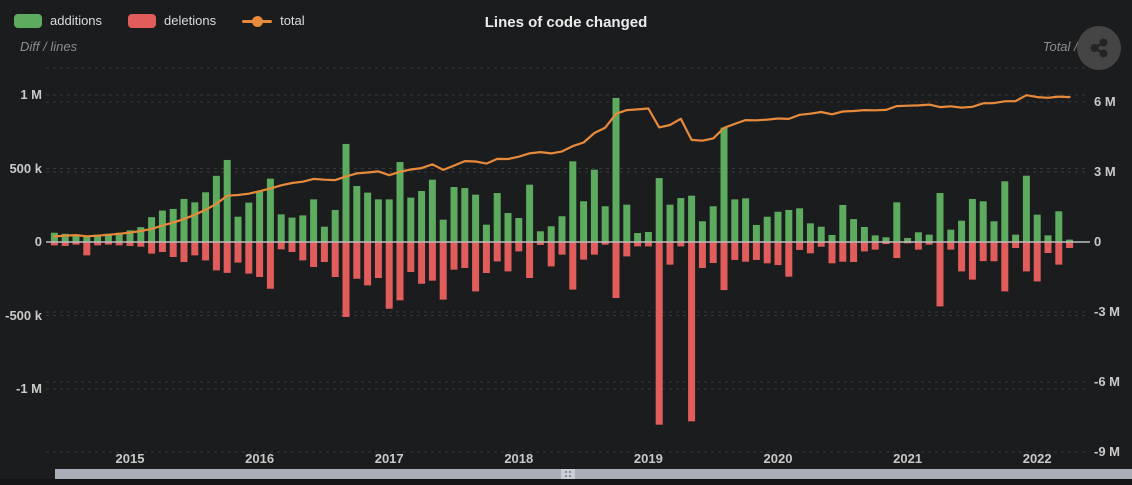 This screenshot has width=1132, height=485. I want to click on left-axis-tick: 0, so click(38, 241).